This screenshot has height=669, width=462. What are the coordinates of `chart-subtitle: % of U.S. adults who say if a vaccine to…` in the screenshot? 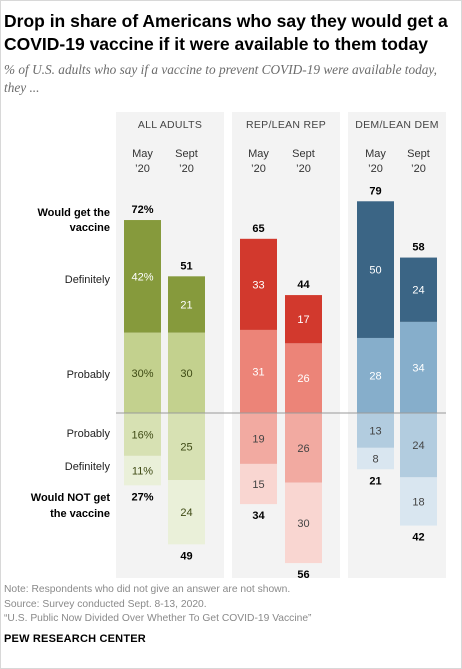 It's located at (220, 78).